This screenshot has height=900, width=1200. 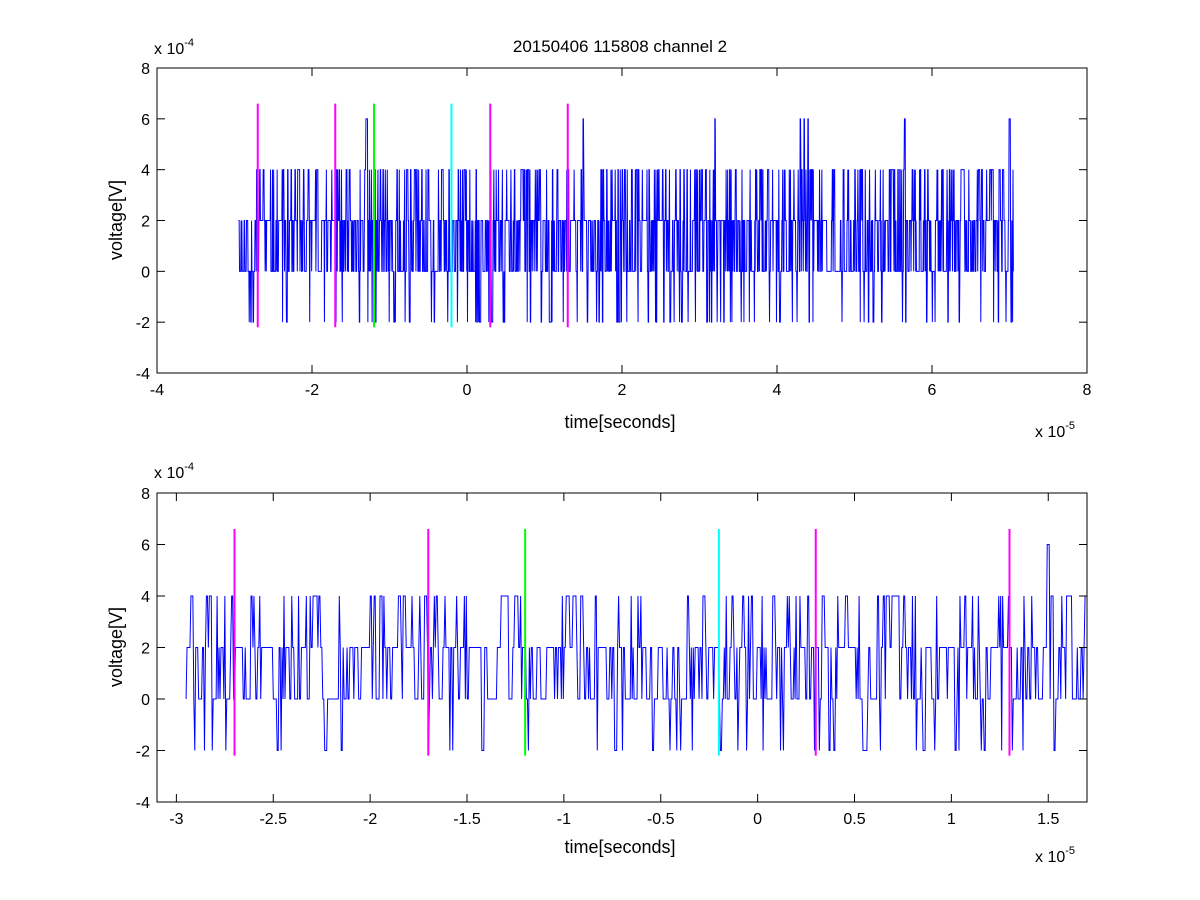 I want to click on bottom-y-scale-note: x 10-4, so click(x=174, y=471).